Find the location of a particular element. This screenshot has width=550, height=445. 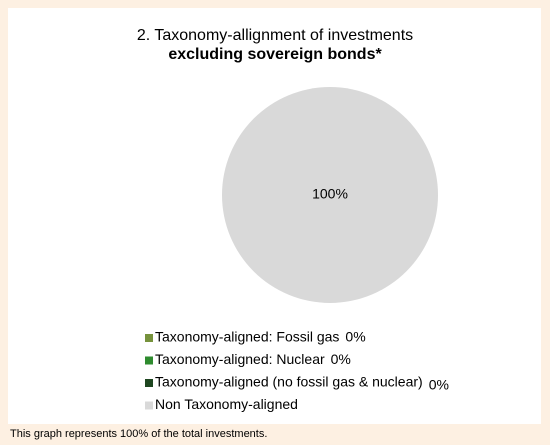

chart-title: 2. Taxonomy-allignment of investments is located at coordinates (275, 35).